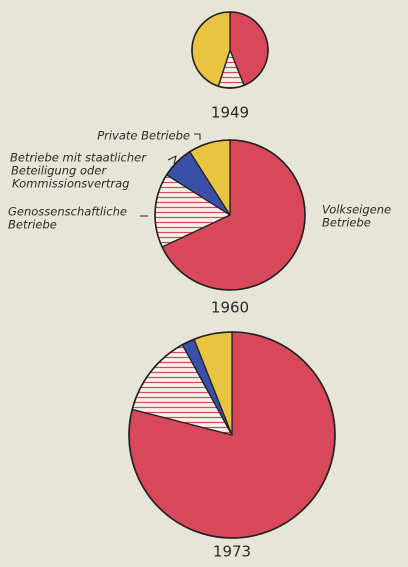 This screenshot has height=567, width=408. Describe the element at coordinates (67, 212) in the screenshot. I see `category-label: Genossenschaftliche` at that location.